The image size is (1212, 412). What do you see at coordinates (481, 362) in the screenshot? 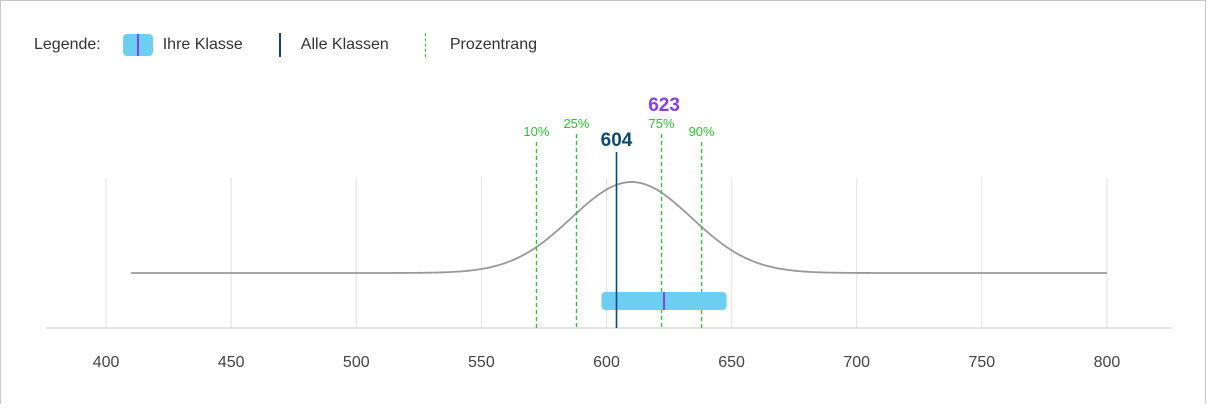
I see `x-tick-label: 550` at bounding box center [481, 362].